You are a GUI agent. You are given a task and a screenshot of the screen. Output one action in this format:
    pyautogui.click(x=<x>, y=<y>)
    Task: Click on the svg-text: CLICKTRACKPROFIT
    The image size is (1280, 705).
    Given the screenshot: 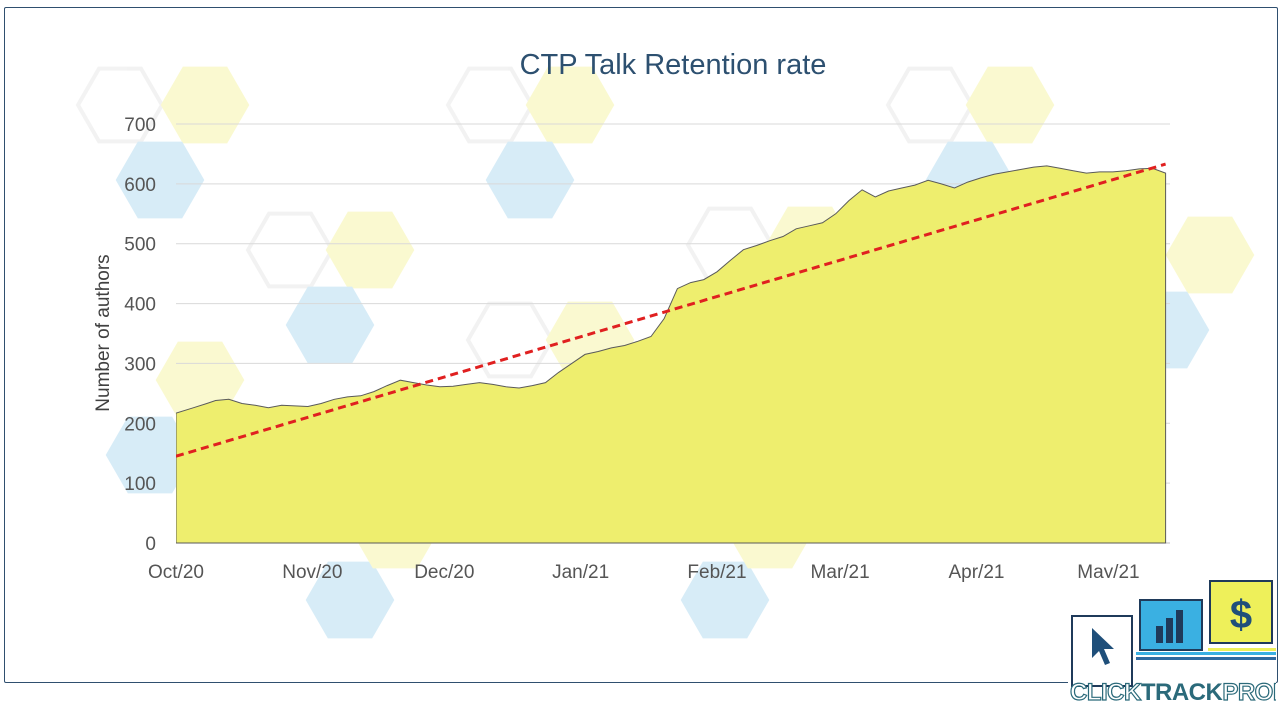 What is the action you would take?
    pyautogui.click(x=1173, y=691)
    